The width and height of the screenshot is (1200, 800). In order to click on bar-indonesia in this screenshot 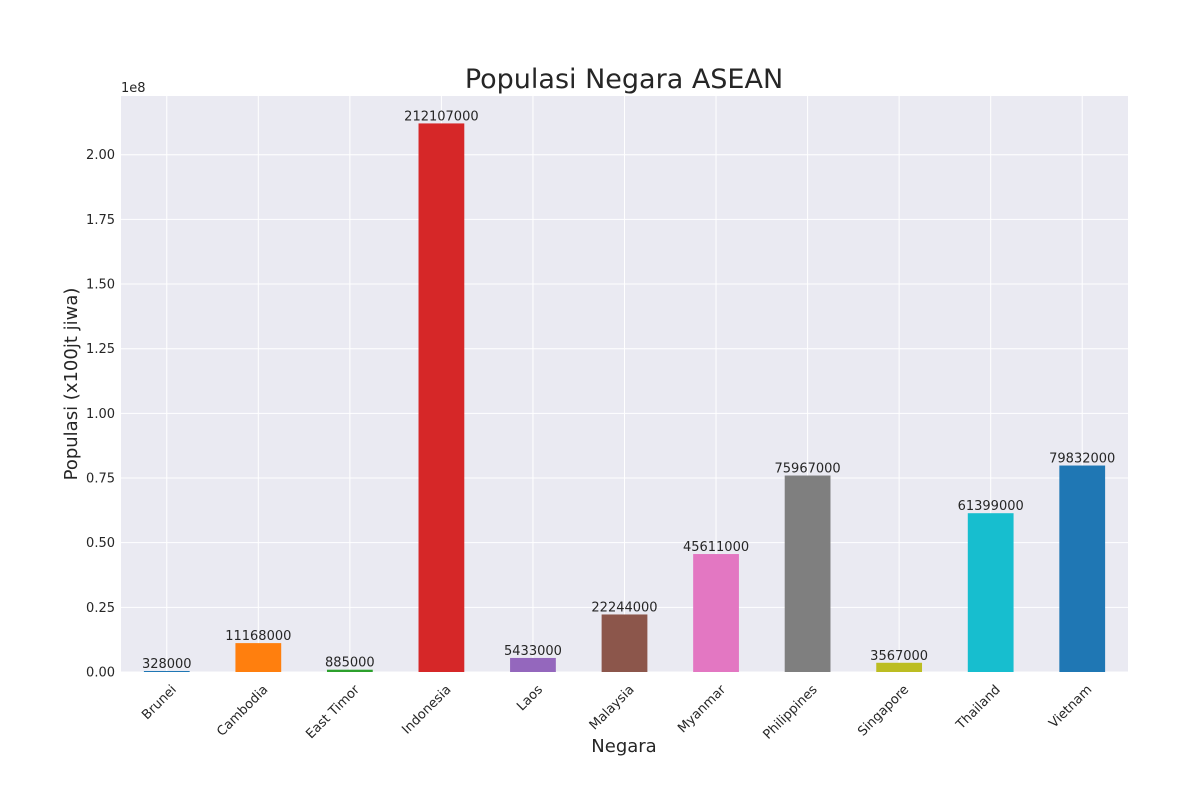, I will do `click(441, 397)`.